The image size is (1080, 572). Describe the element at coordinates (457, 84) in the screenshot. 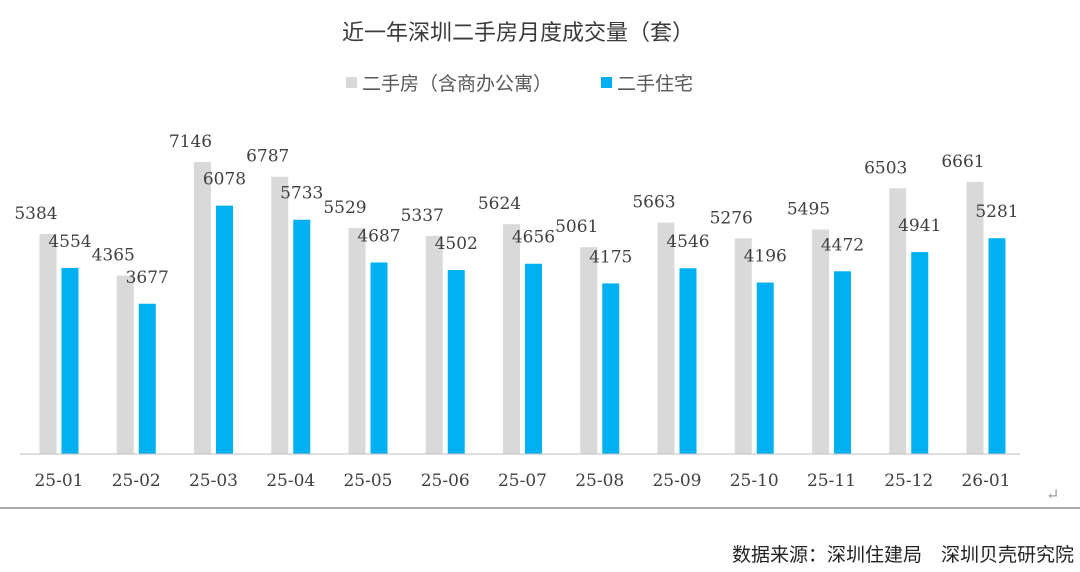

I see `legend-label-secondhand-all: 二手房（含商办公寓）` at that location.